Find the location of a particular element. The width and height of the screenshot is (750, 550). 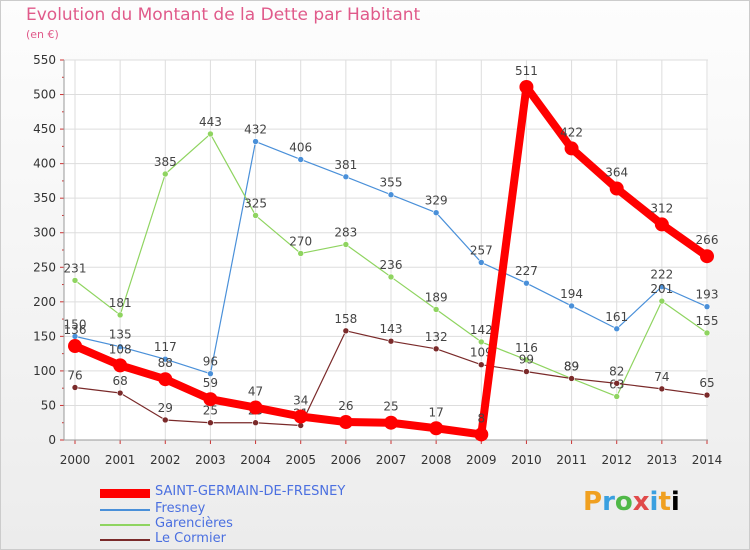

data-label-saint-germain-de-fresney: 17 is located at coordinates (436, 412).